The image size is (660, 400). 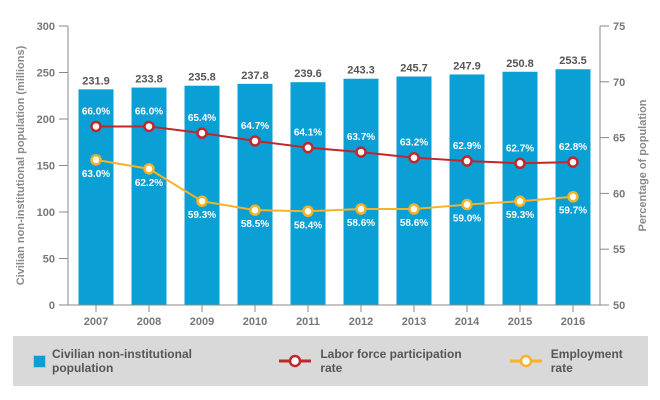 What do you see at coordinates (619, 139) in the screenshot?
I see `right-tick-label-65: 65` at bounding box center [619, 139].